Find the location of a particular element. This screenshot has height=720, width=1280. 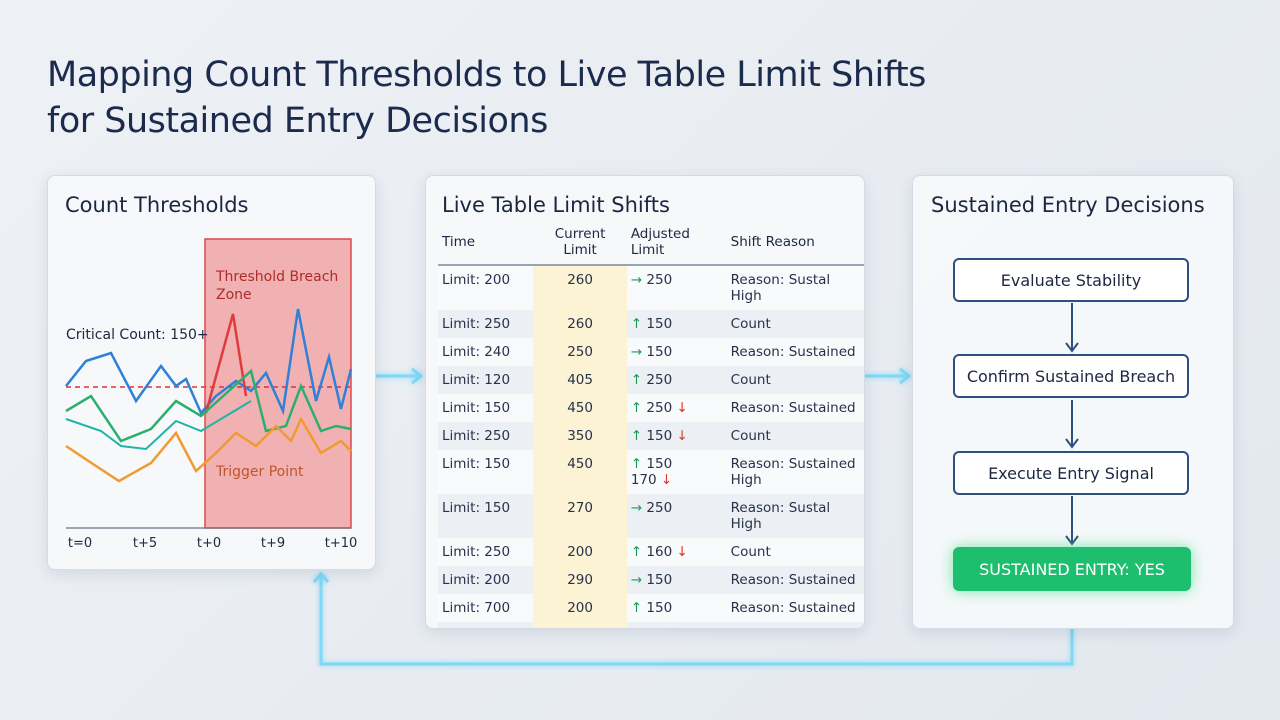

table-row: Limit: 150 270 → 250 Reason: Sustal High is located at coordinates (651, 516).